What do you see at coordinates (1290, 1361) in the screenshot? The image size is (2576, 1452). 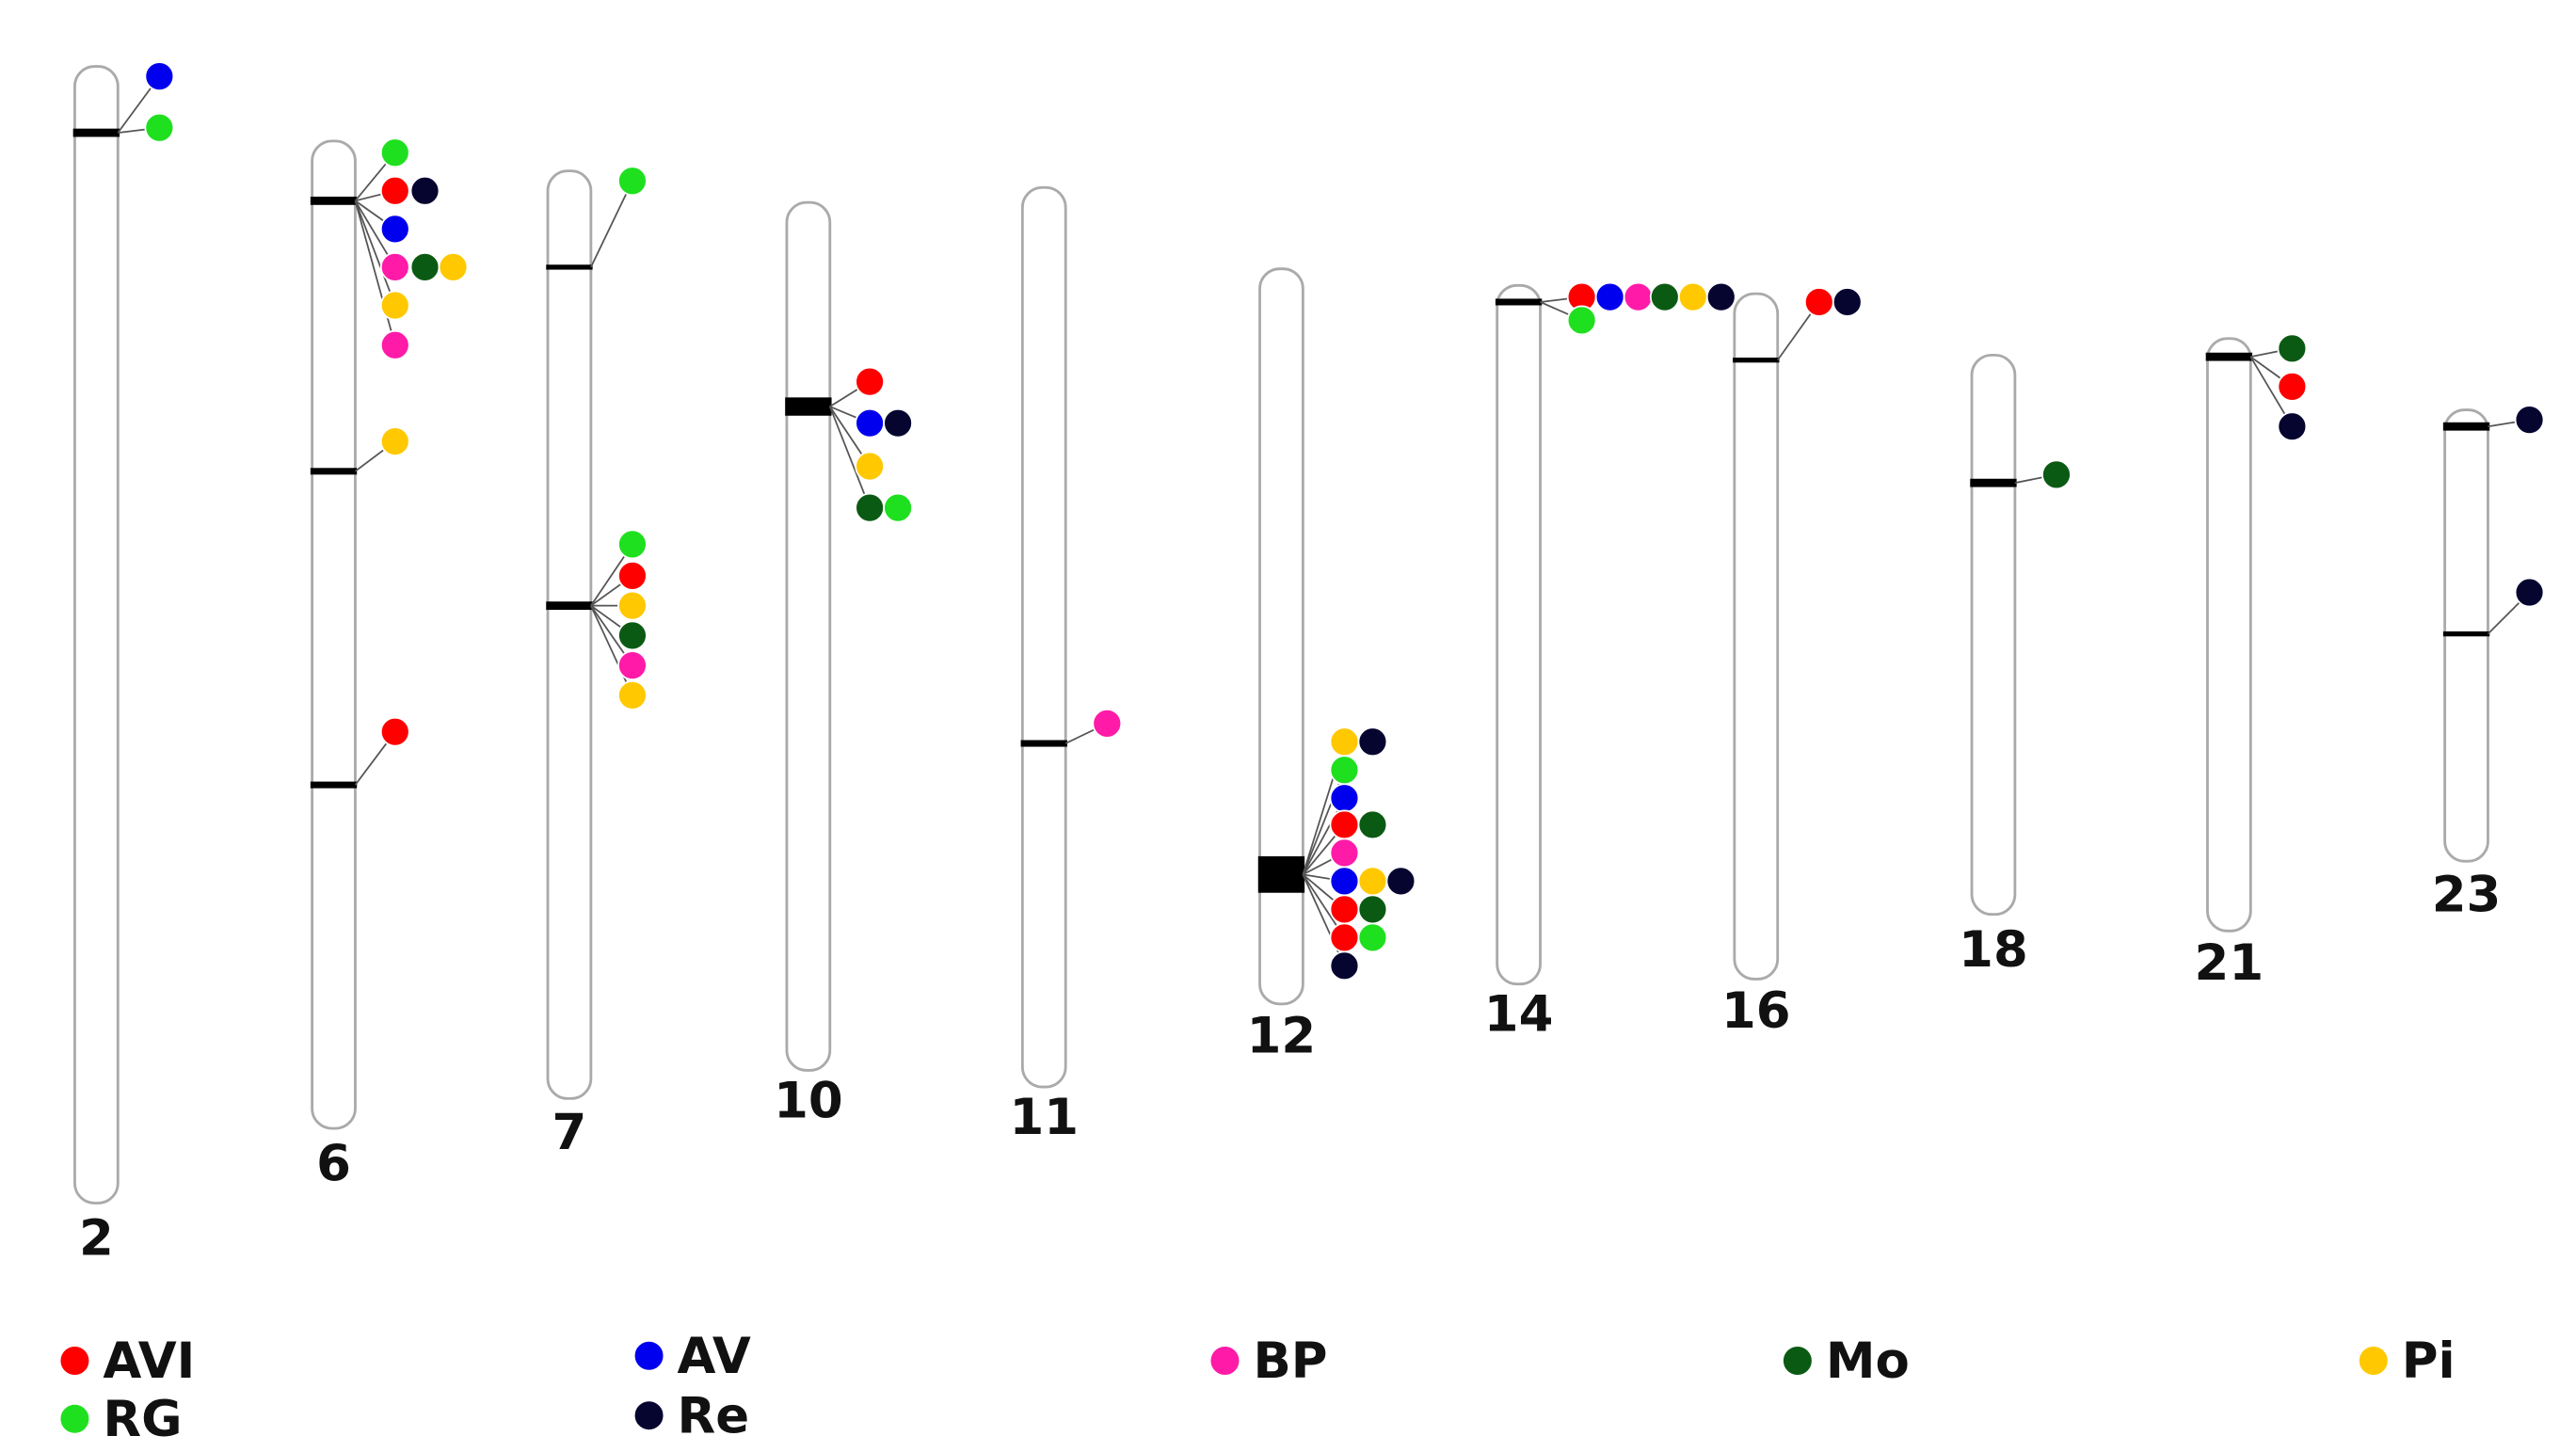 I see `legend-label: BP` at bounding box center [1290, 1361].